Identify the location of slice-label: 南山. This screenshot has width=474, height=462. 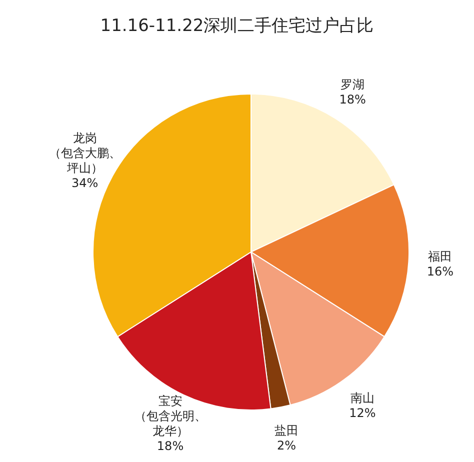
(362, 397).